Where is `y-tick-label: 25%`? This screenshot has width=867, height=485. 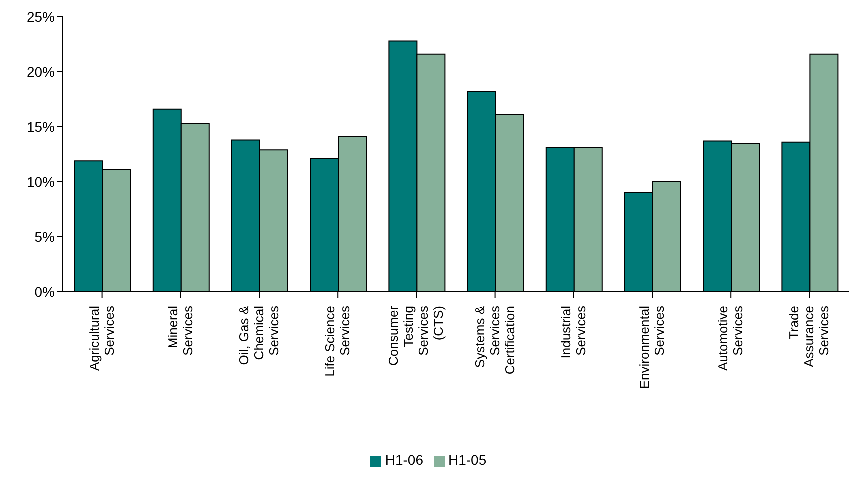
y-tick-label: 25% is located at coordinates (40, 16).